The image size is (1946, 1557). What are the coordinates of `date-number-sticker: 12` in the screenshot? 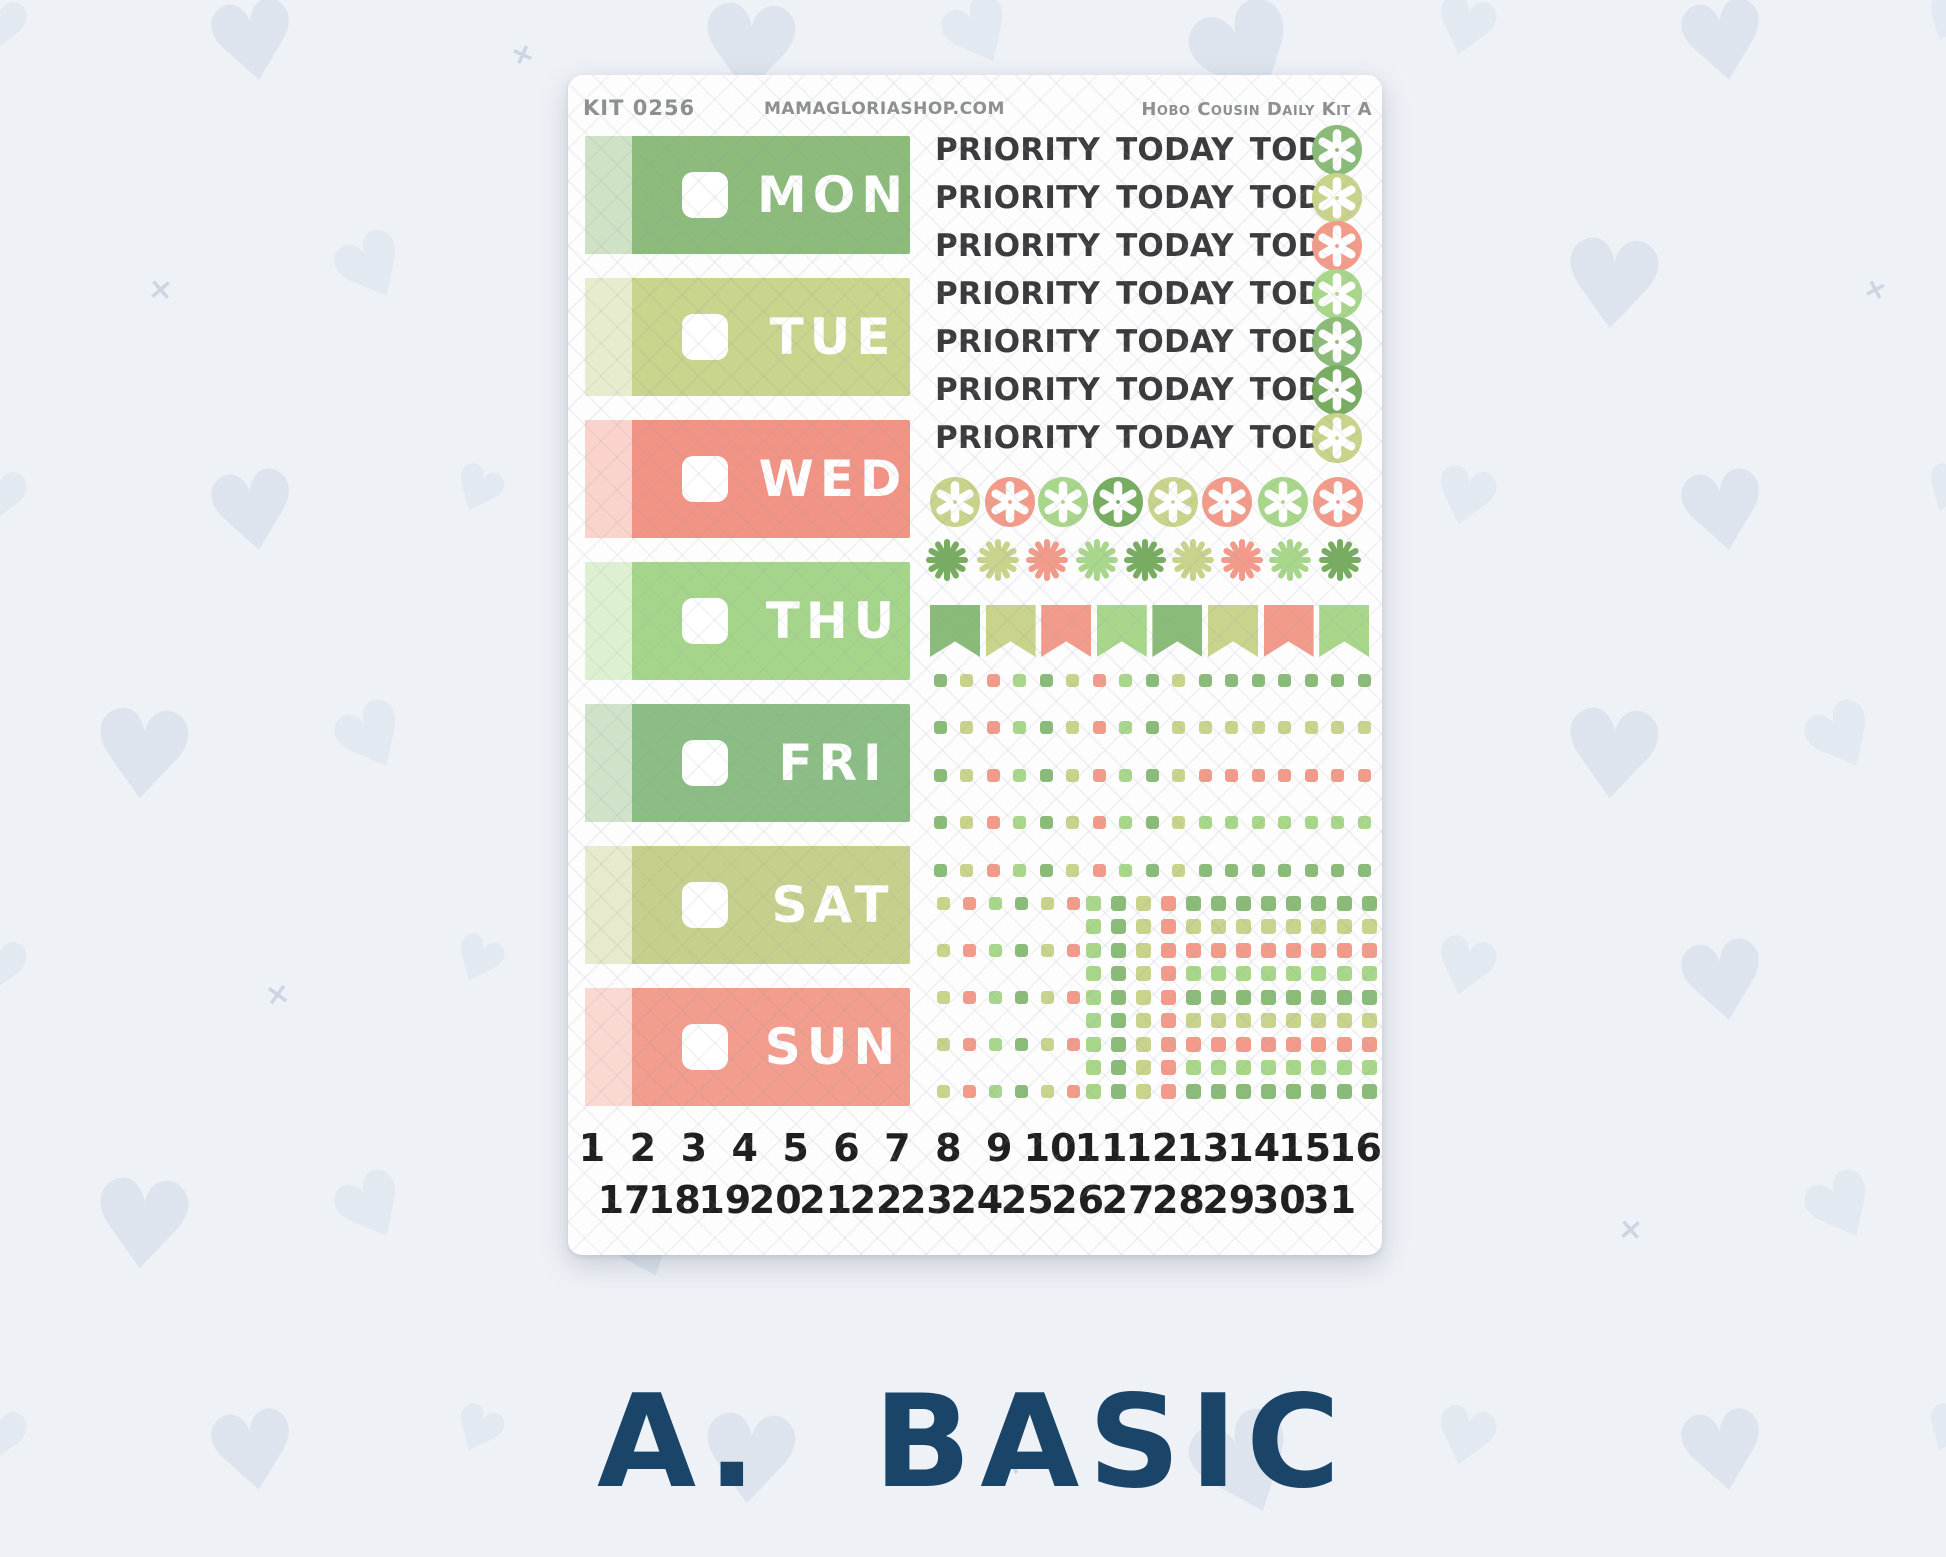 It's located at (1152, 1148).